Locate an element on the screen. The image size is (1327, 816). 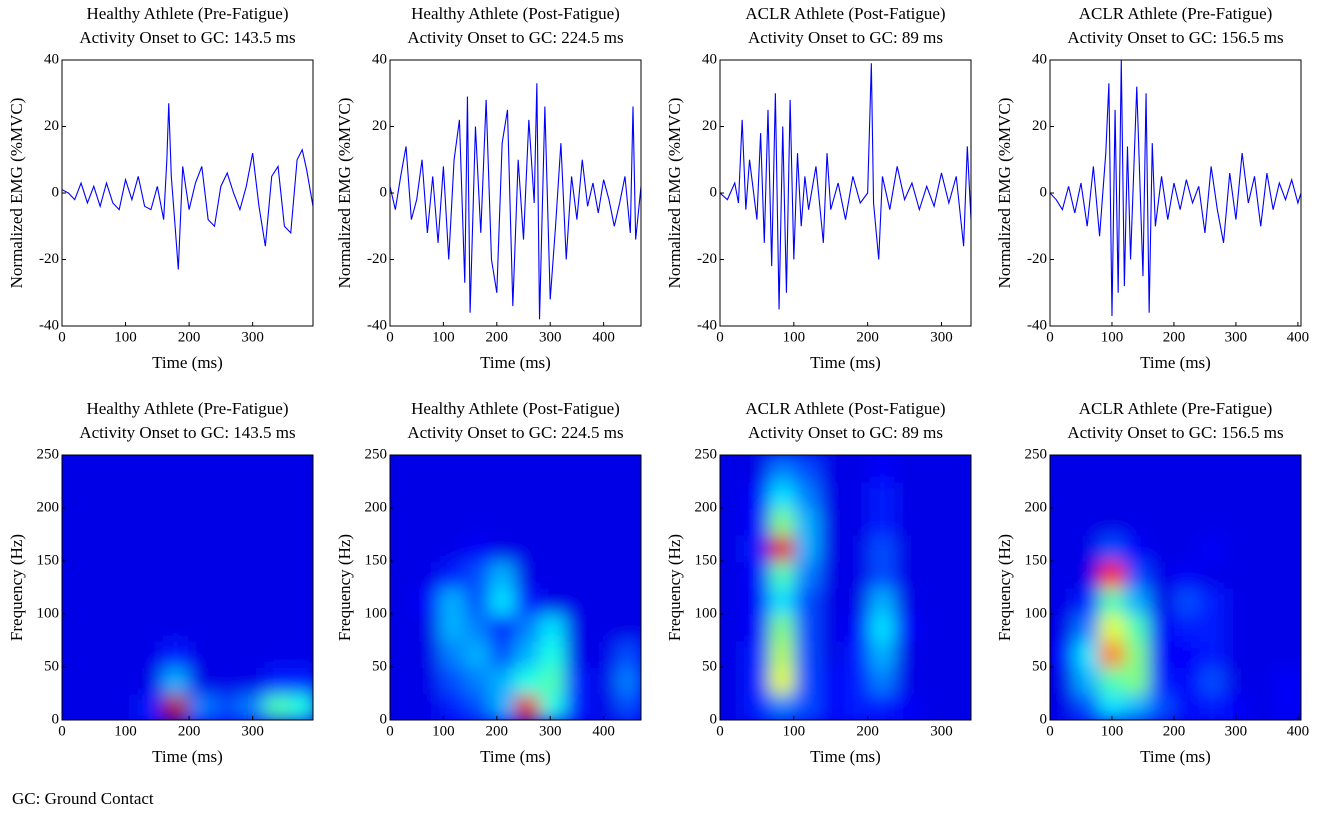
chart-subtitle: Activity Onset to GC: 224.5 ms is located at coordinates (515, 37).